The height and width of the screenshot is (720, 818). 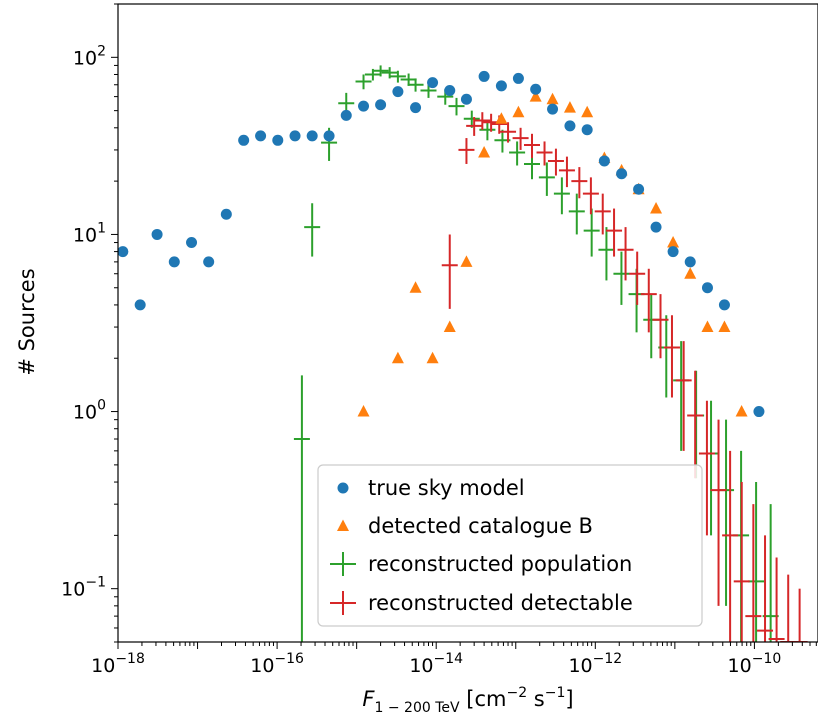 What do you see at coordinates (436, 664) in the screenshot?
I see `x-tick-label: 10−14` at bounding box center [436, 664].